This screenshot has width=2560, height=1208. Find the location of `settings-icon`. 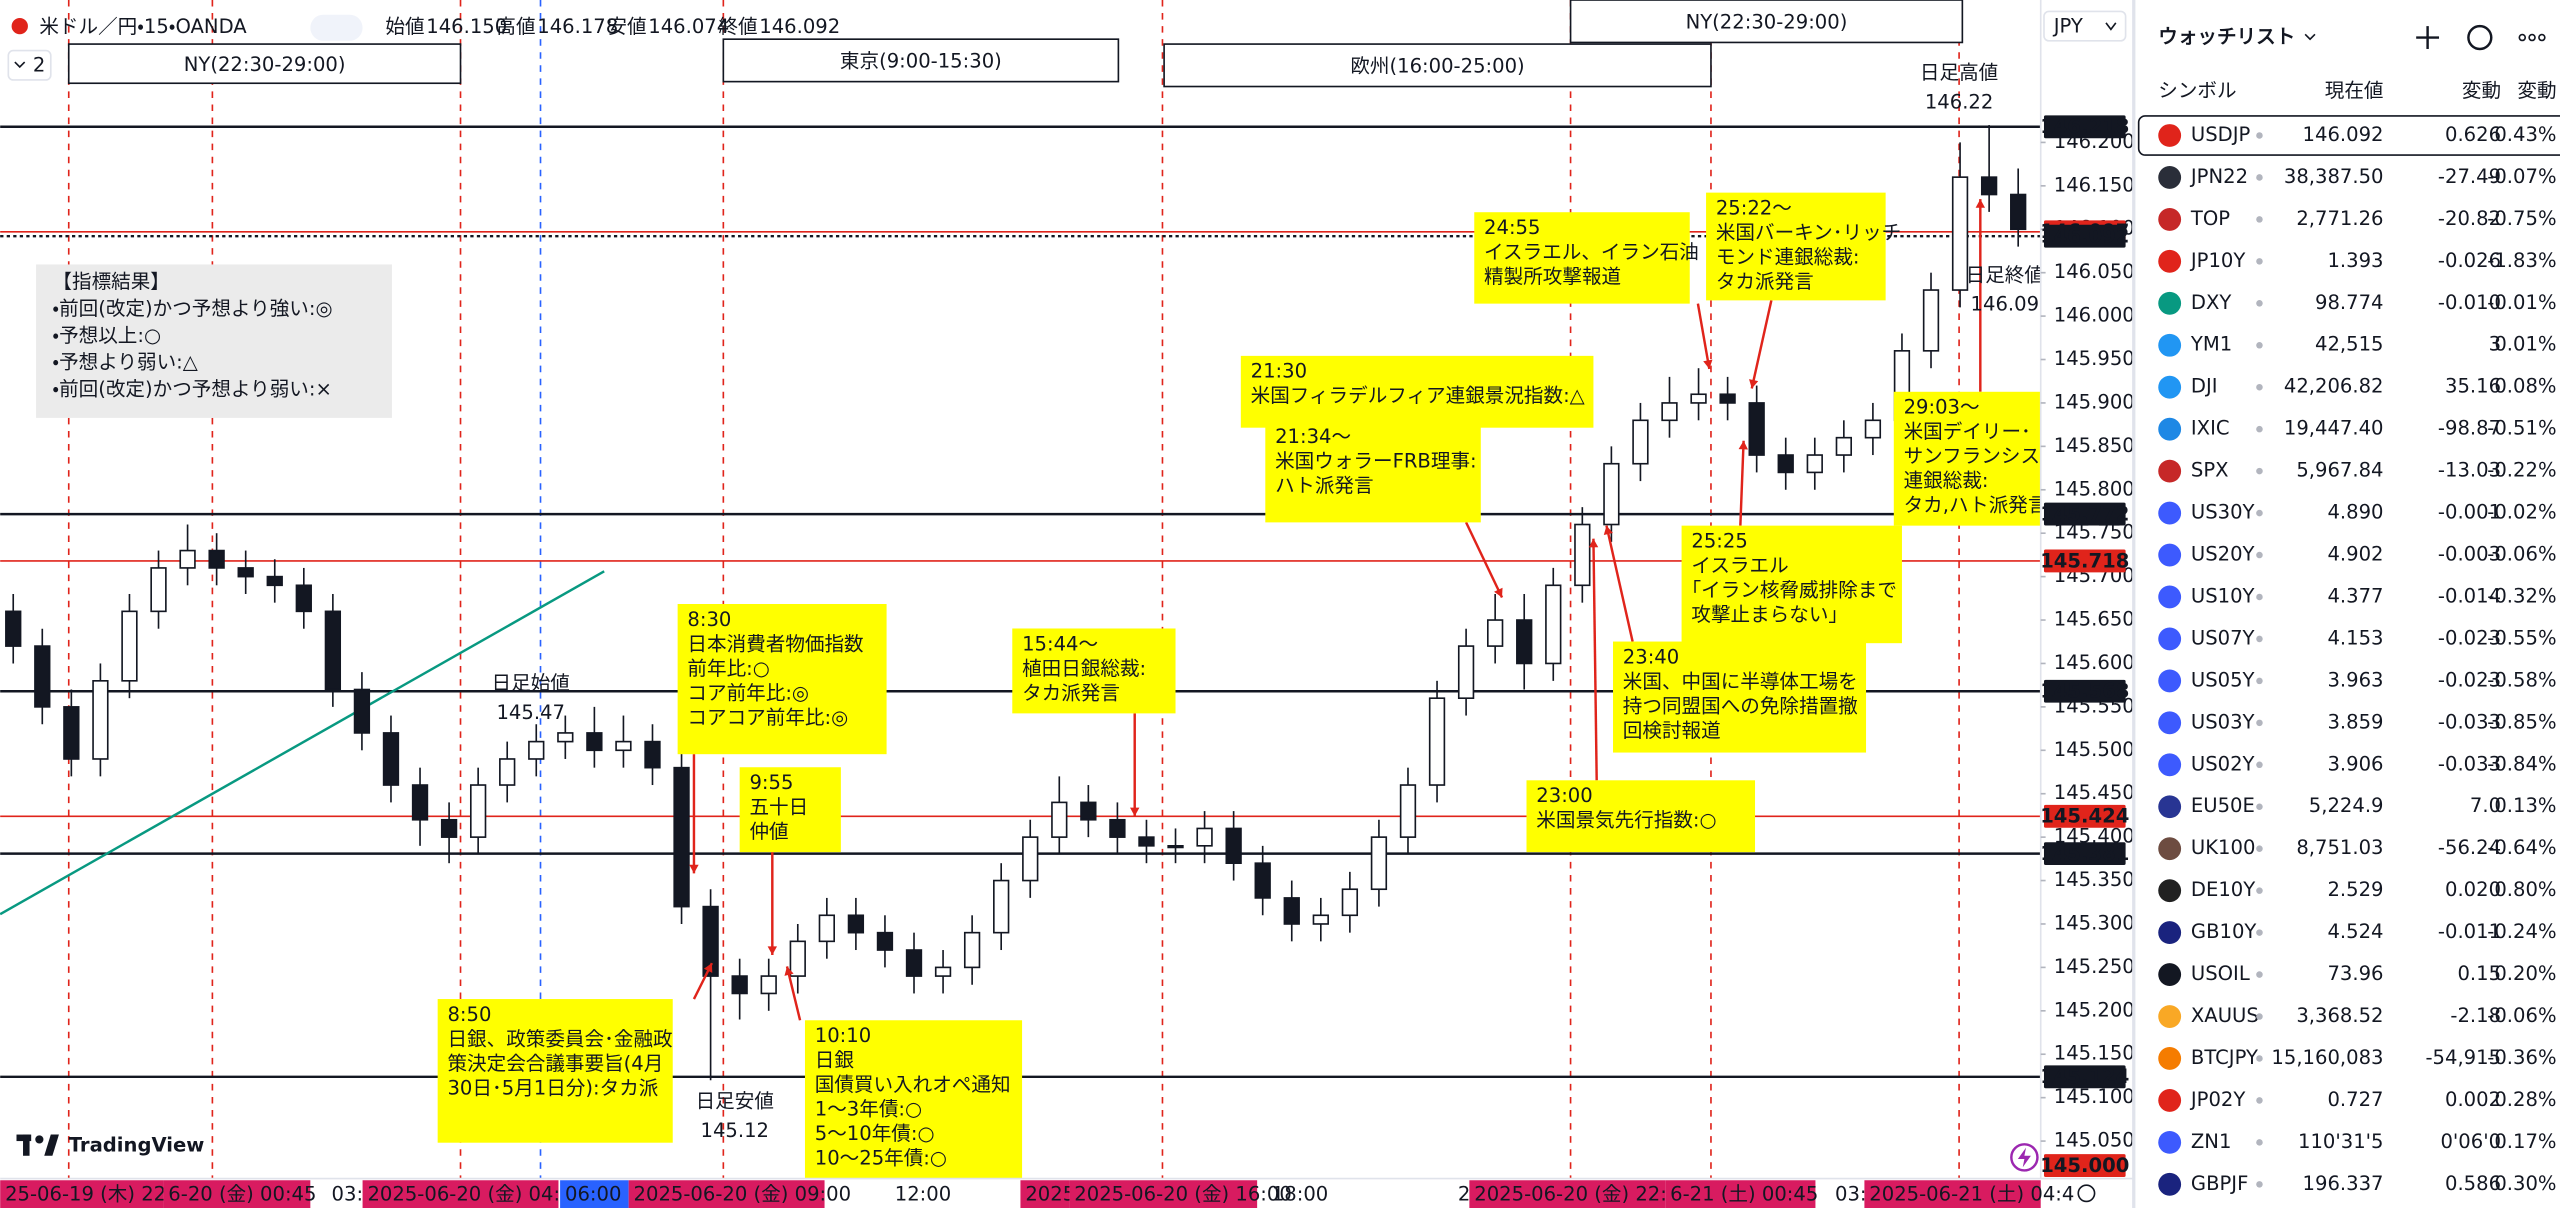

settings-icon is located at coordinates (2086, 1193).